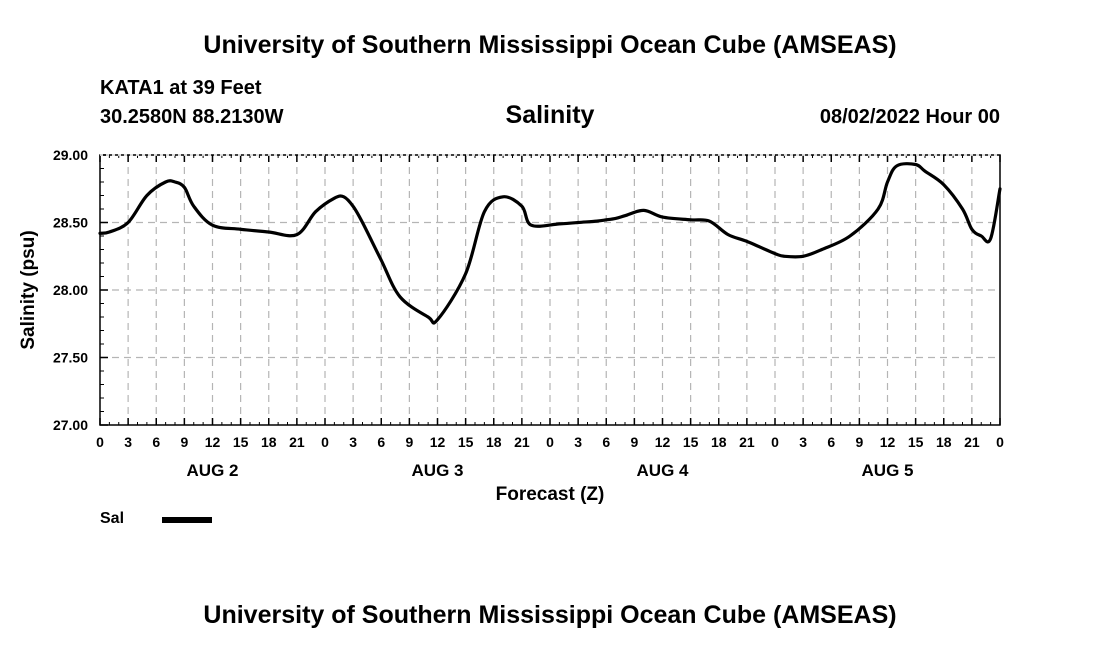  What do you see at coordinates (181, 88) in the screenshot?
I see `station-label: KATA1 at 39 Feet` at bounding box center [181, 88].